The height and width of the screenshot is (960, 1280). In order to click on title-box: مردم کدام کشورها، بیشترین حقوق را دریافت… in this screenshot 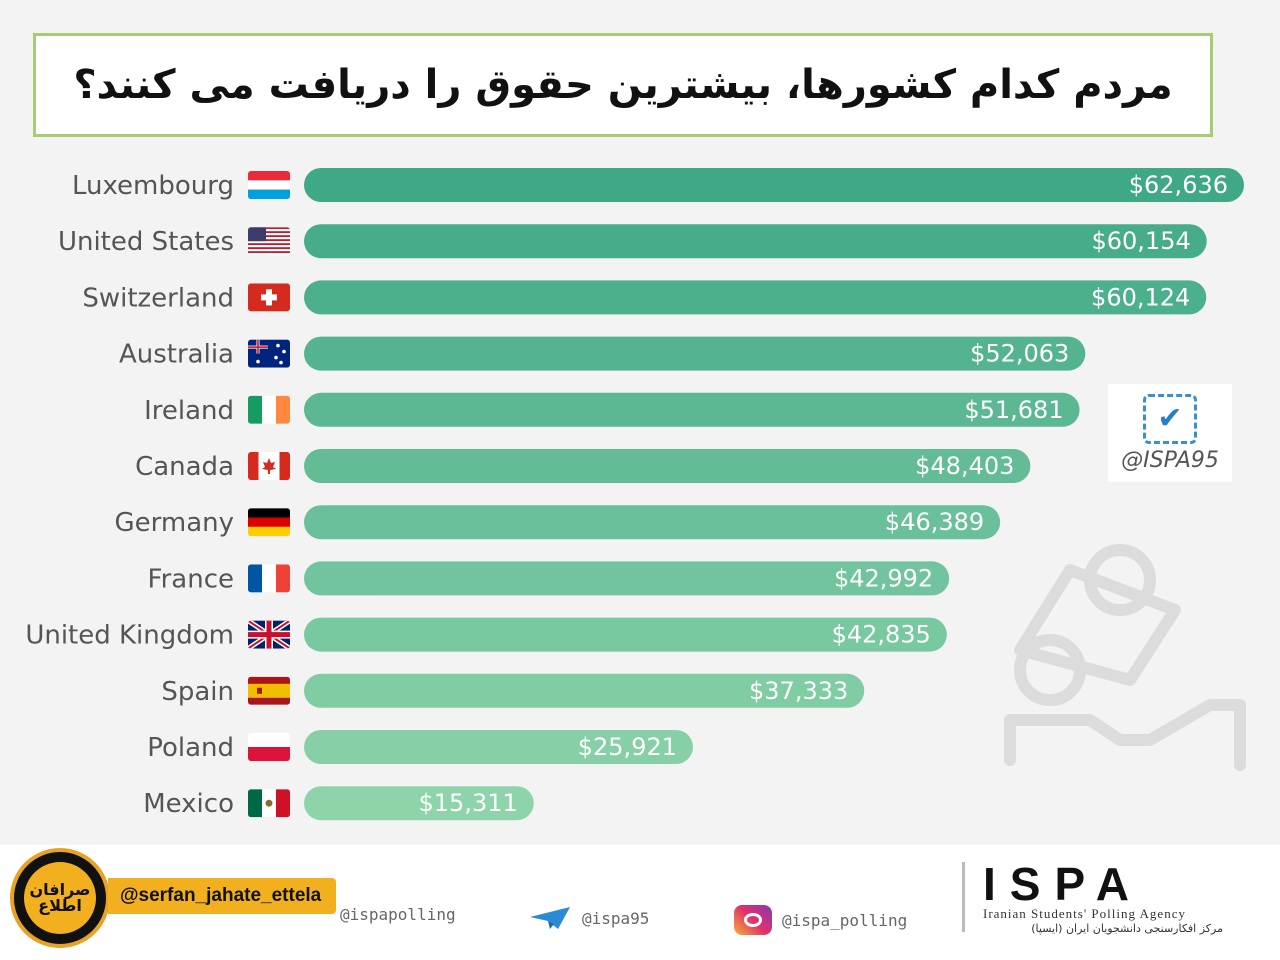, I will do `click(623, 85)`.